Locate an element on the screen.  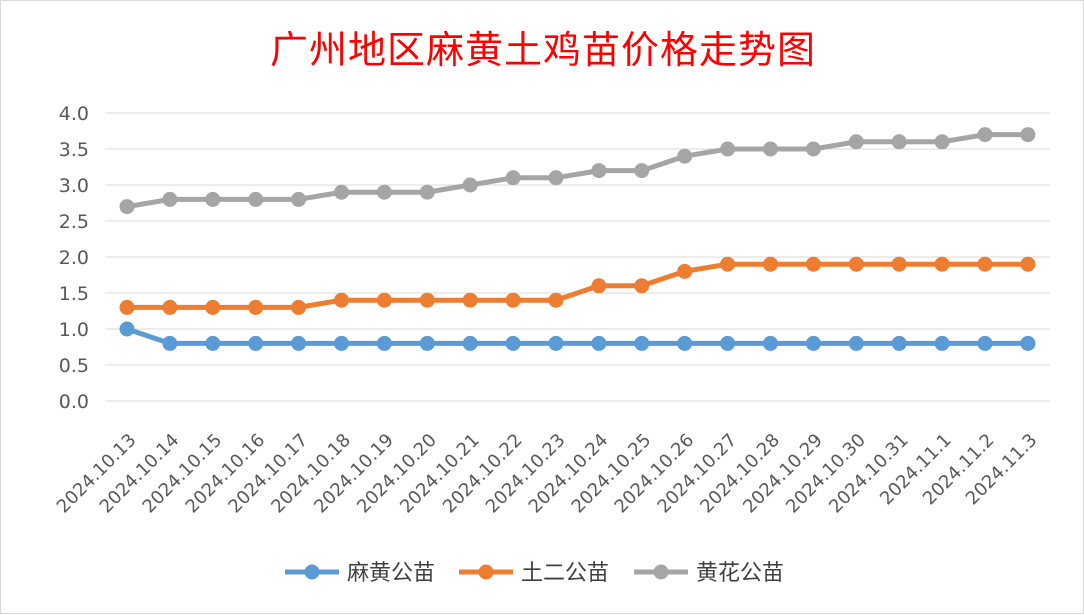
legend: 麻黄公苗 土二公苗 黄花公苗 is located at coordinates (534, 573).